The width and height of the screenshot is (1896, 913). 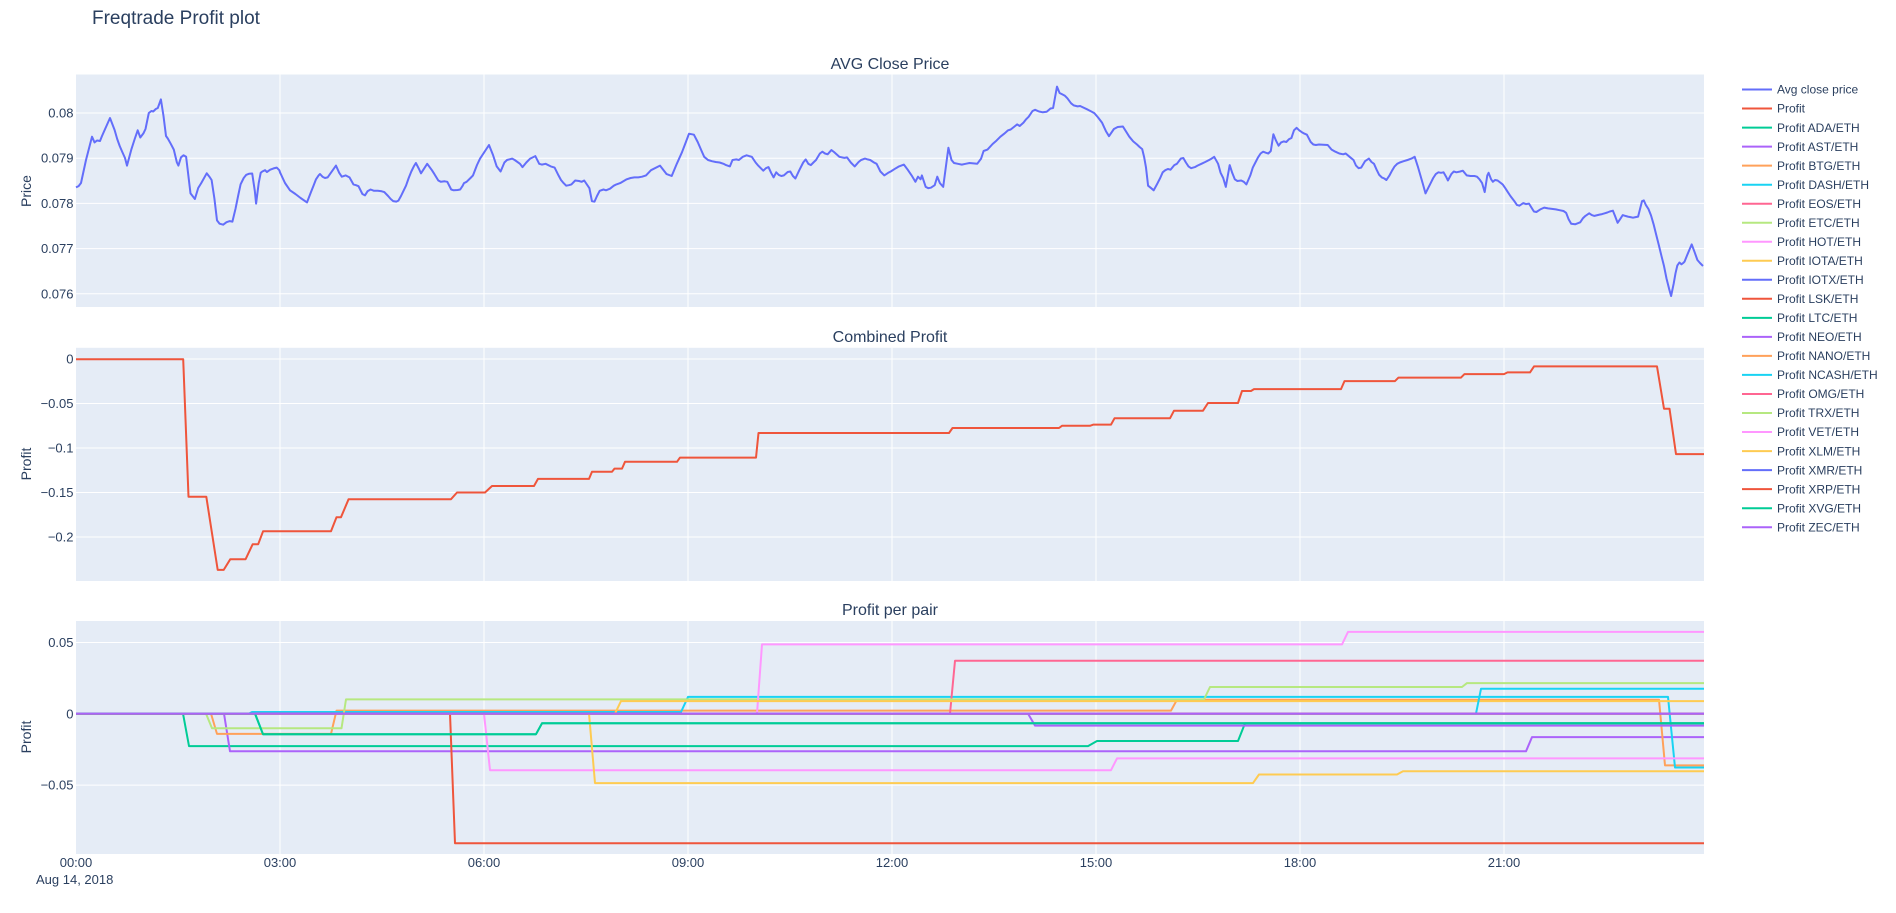 What do you see at coordinates (1817, 318) in the screenshot?
I see `svg-text: Profit LTC/ETH` at bounding box center [1817, 318].